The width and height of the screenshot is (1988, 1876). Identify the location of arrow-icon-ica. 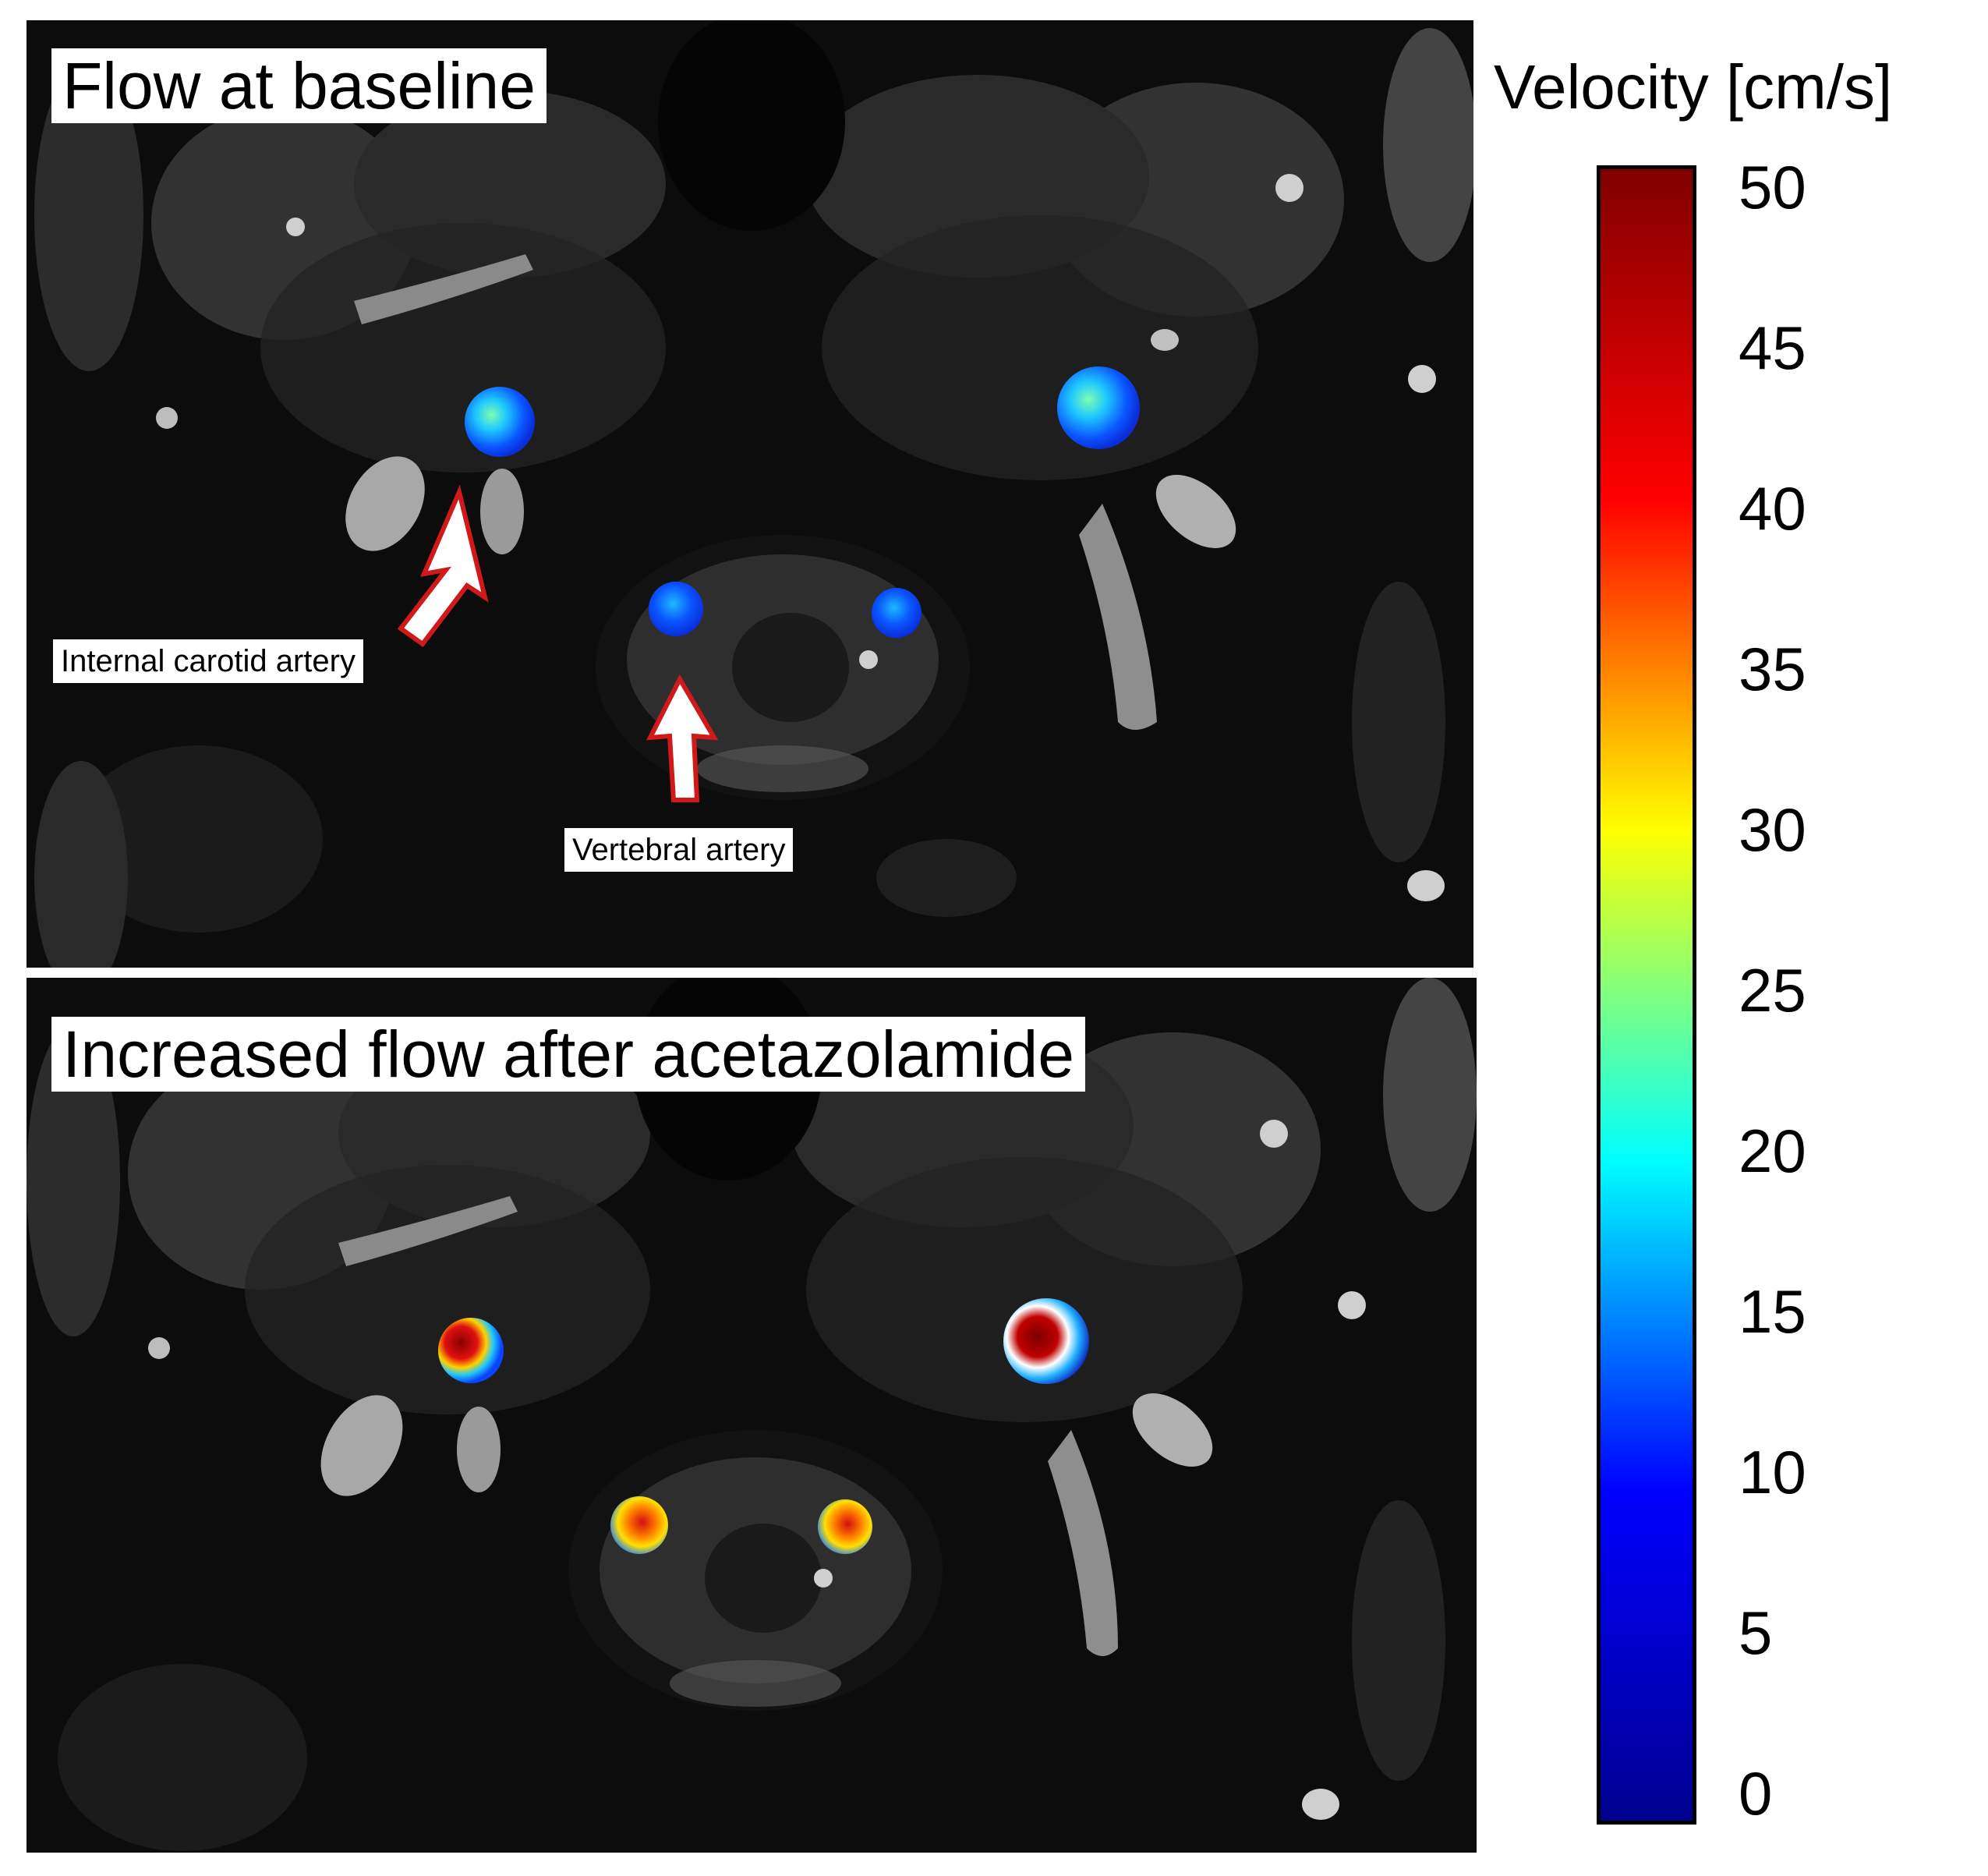
(443, 566).